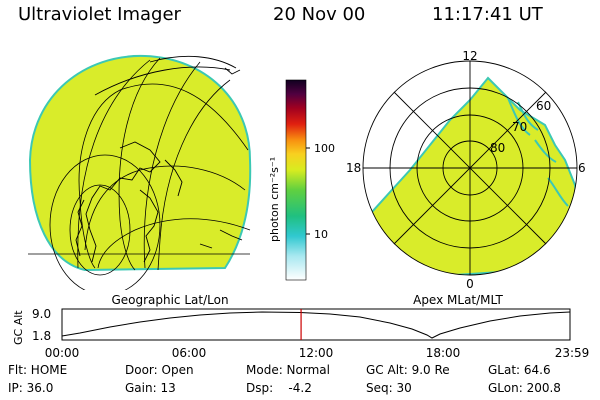  I want to click on sequence-value: Seq: 30, so click(389, 388).